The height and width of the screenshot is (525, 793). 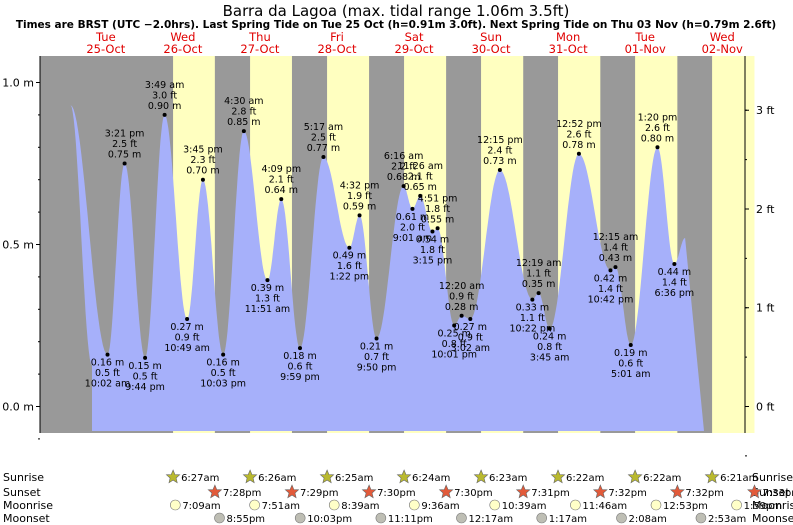 I want to click on tide-label: 1.9 ft, so click(x=359, y=196).